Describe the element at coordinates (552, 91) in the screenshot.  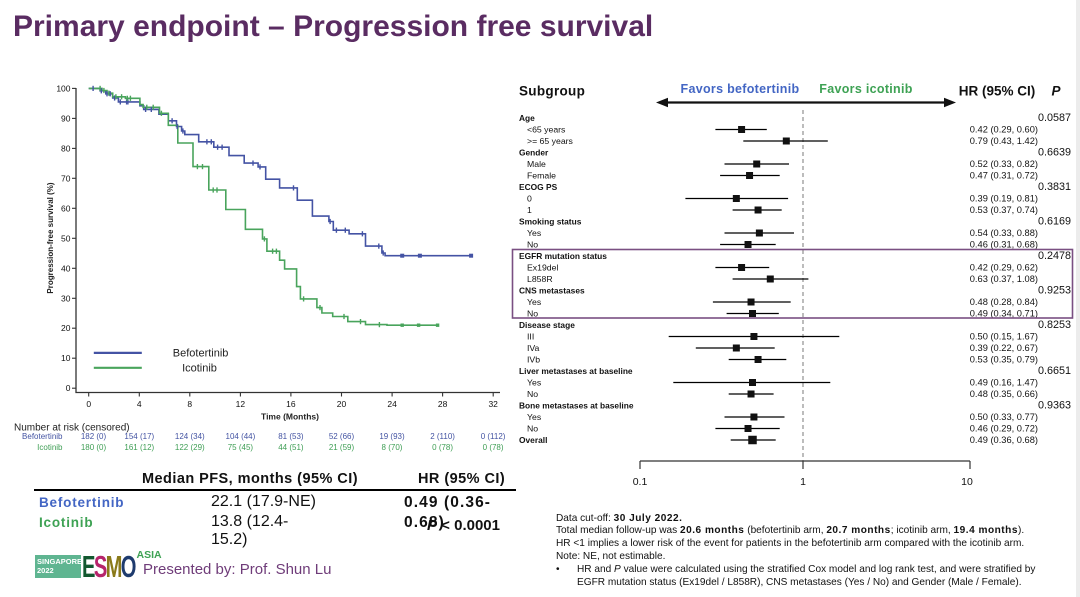
I see `svg-text: Subgroup` at that location.